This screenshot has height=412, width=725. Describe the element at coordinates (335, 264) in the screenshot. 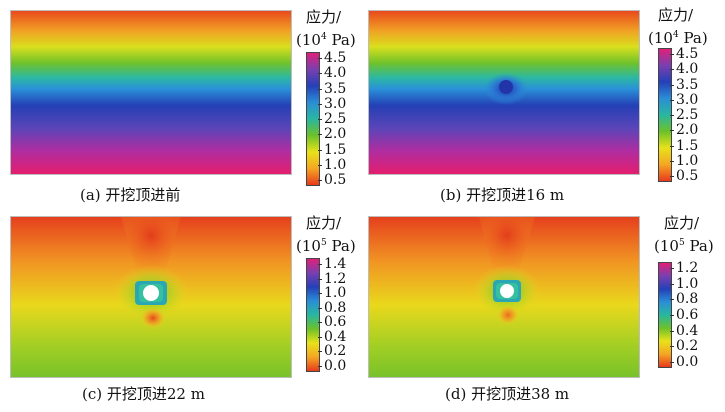

I see `colorbar-tick-label: 1.4` at that location.